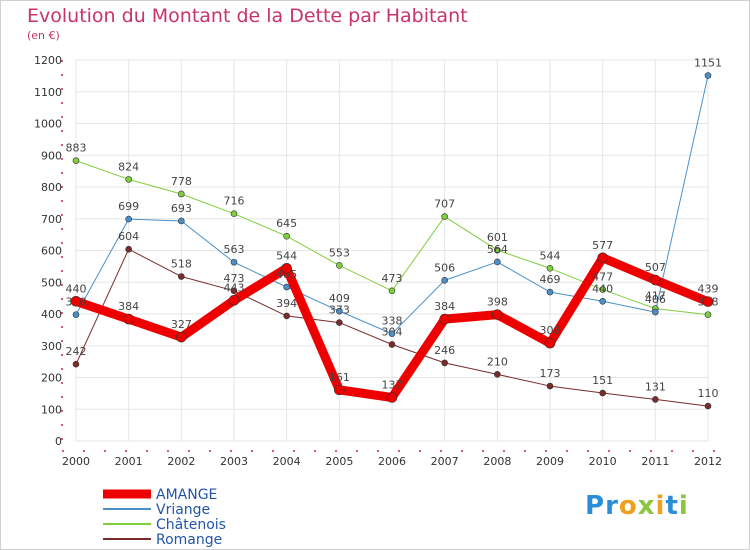 This screenshot has width=750, height=550. I want to click on y-tick-label: 1200, so click(48, 60).